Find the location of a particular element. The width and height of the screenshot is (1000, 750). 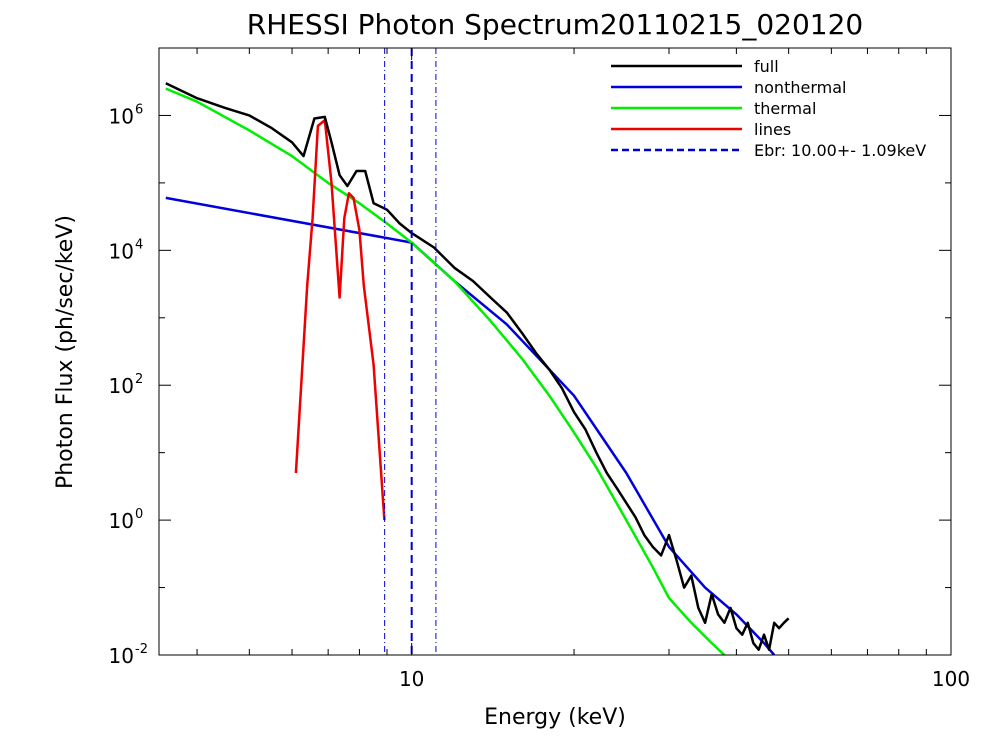

y-tick-exponent: 2 is located at coordinates (139, 379).